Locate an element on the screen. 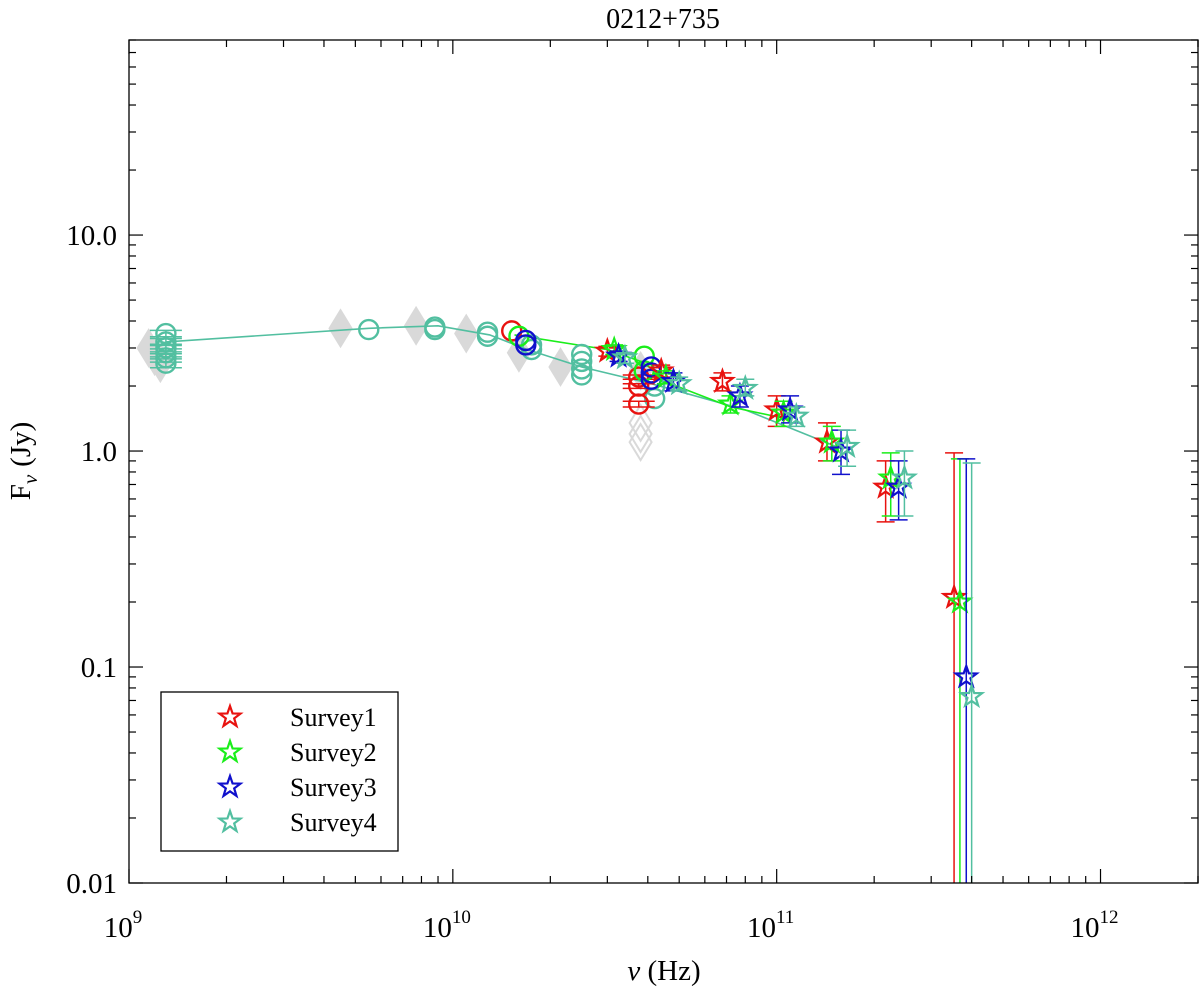 This screenshot has width=1200, height=990. legend-label-survey1: Survey1 is located at coordinates (333, 717).